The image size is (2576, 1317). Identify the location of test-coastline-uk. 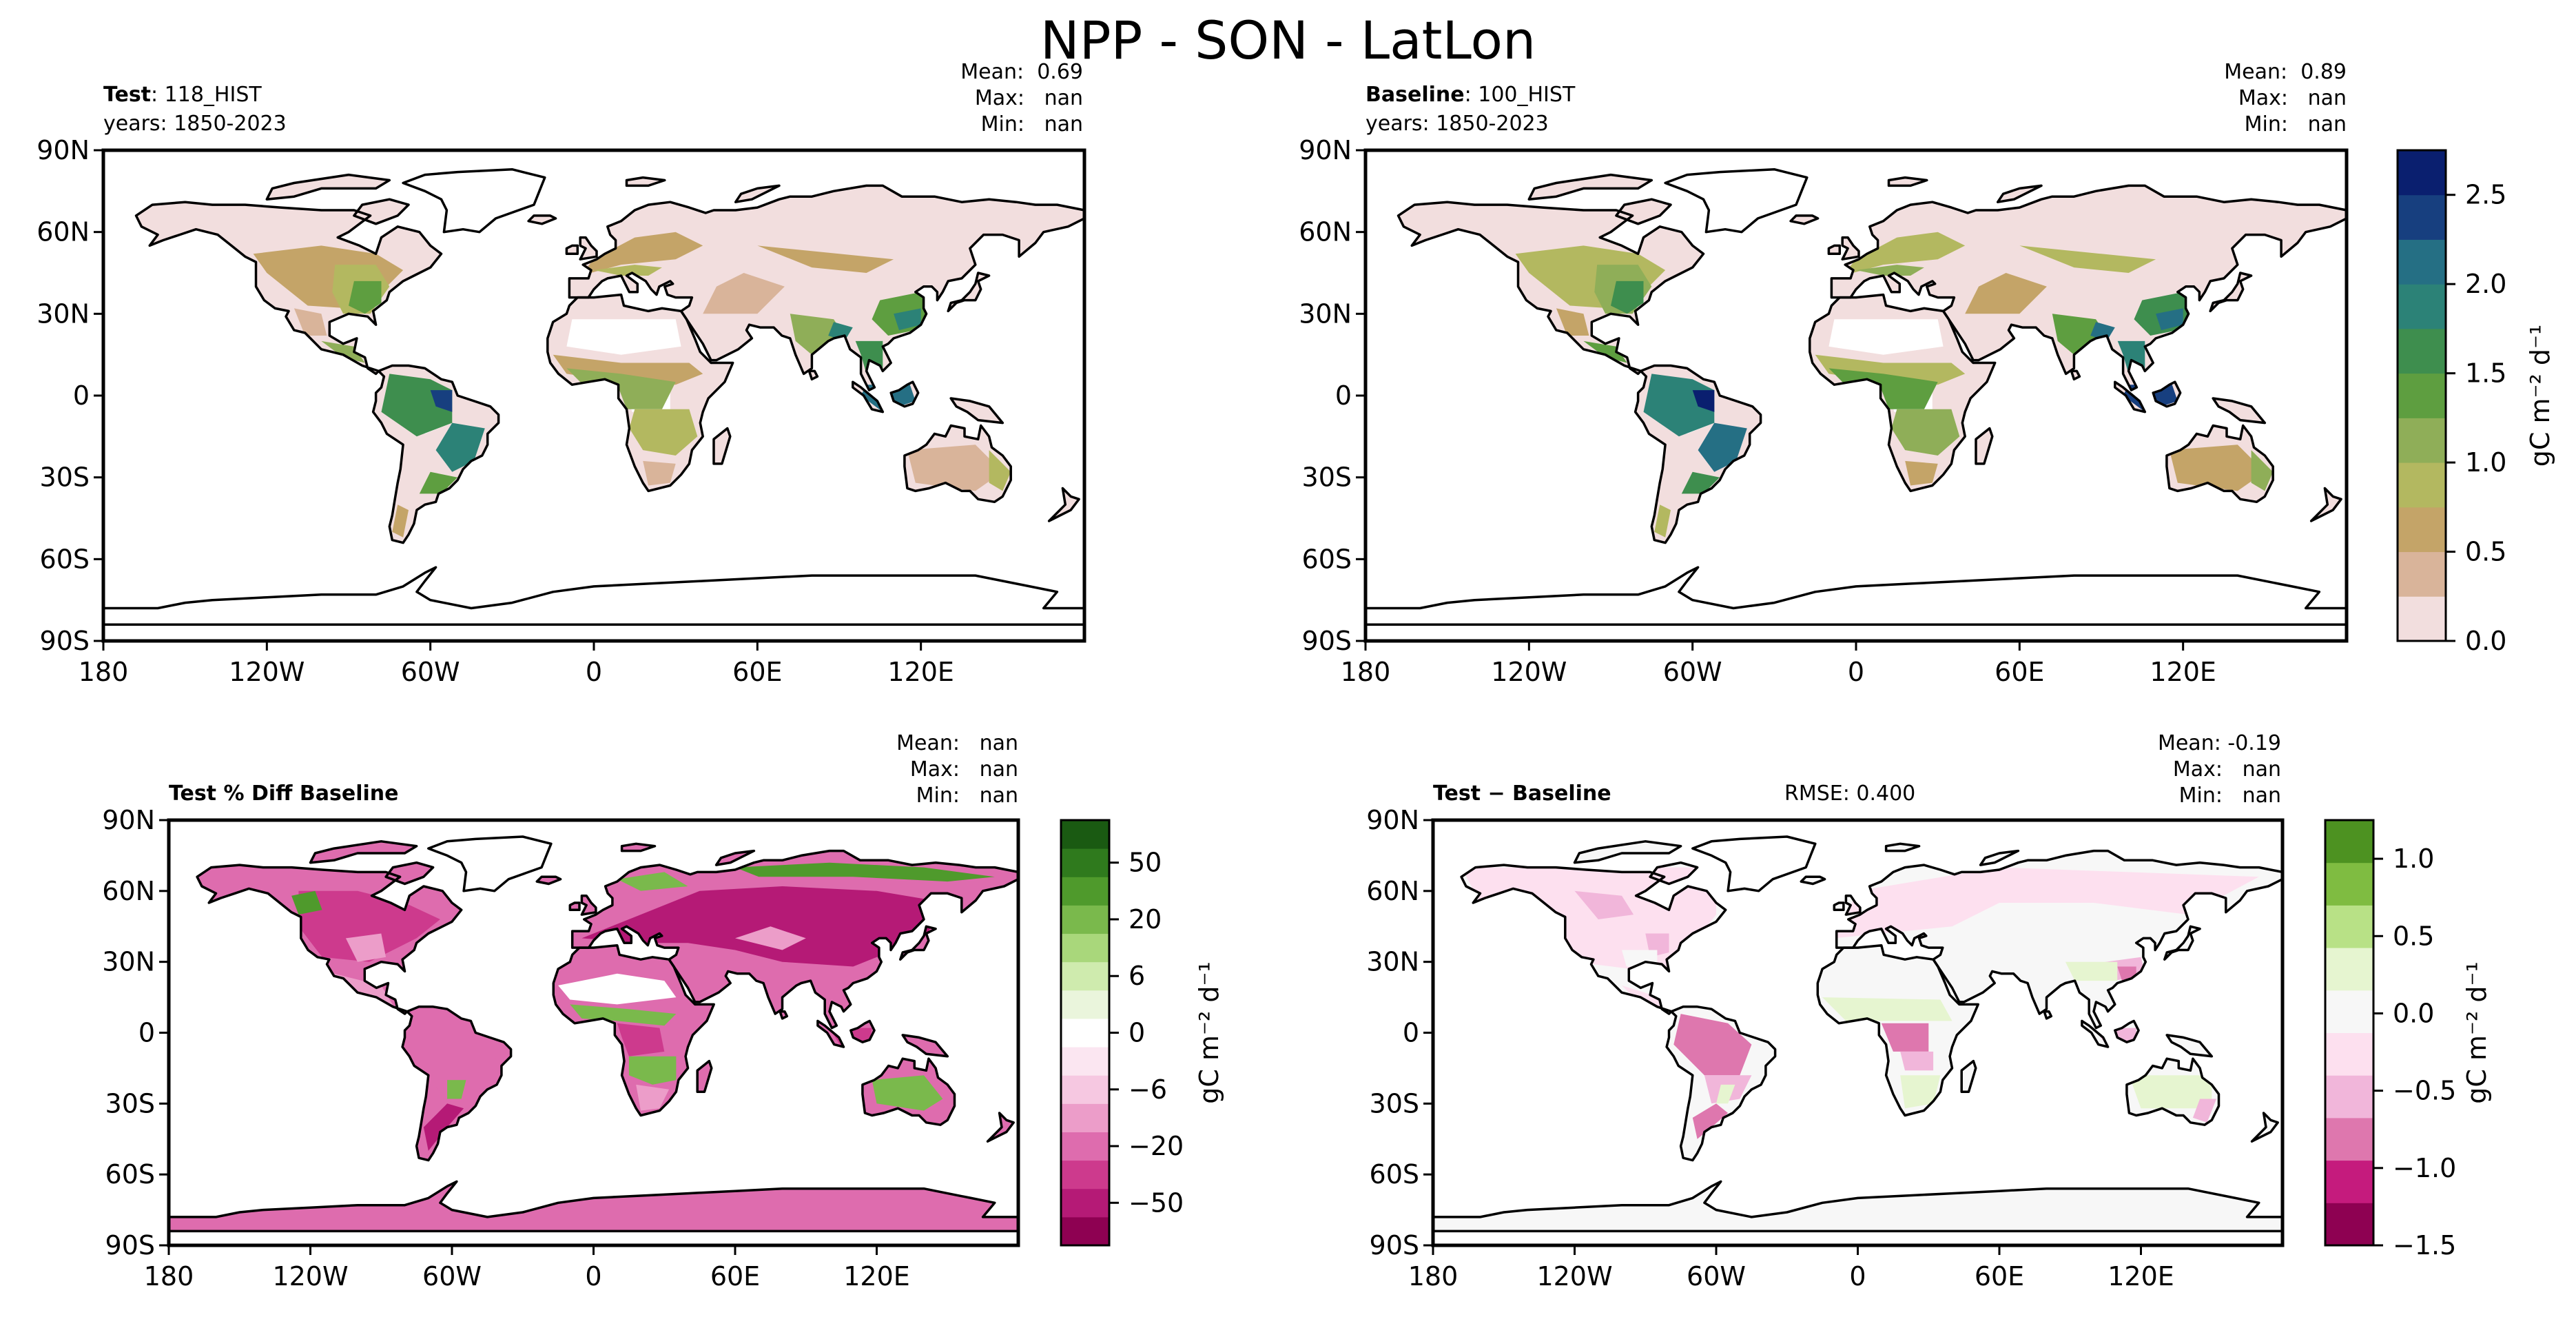
(588, 248).